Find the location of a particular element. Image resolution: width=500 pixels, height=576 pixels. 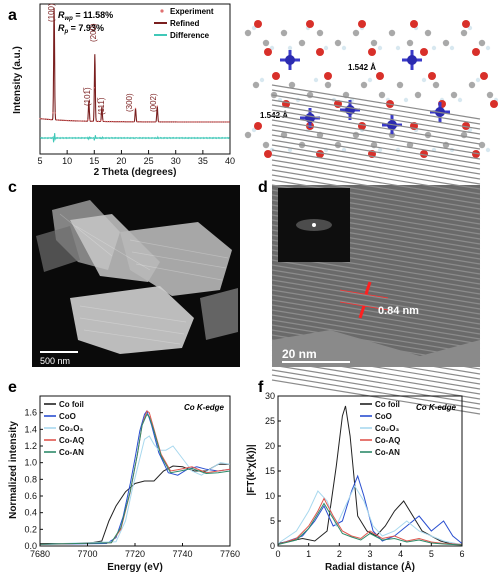

x-tick-label: 4 is located at coordinates (400, 554).